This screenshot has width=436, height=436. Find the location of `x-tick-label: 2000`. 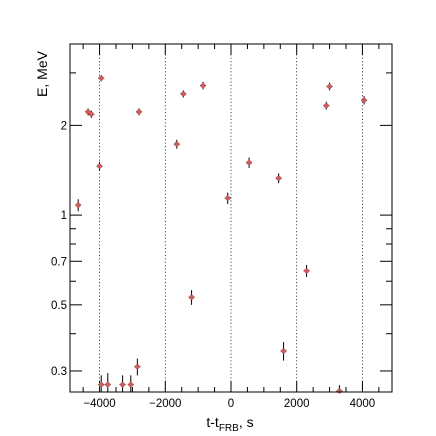

x-tick-label: 2000 is located at coordinates (297, 404).